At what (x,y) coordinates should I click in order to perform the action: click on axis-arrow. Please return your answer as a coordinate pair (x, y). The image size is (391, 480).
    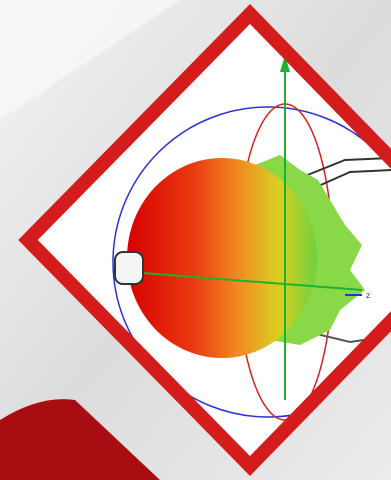
    Looking at the image, I should click on (285, 63).